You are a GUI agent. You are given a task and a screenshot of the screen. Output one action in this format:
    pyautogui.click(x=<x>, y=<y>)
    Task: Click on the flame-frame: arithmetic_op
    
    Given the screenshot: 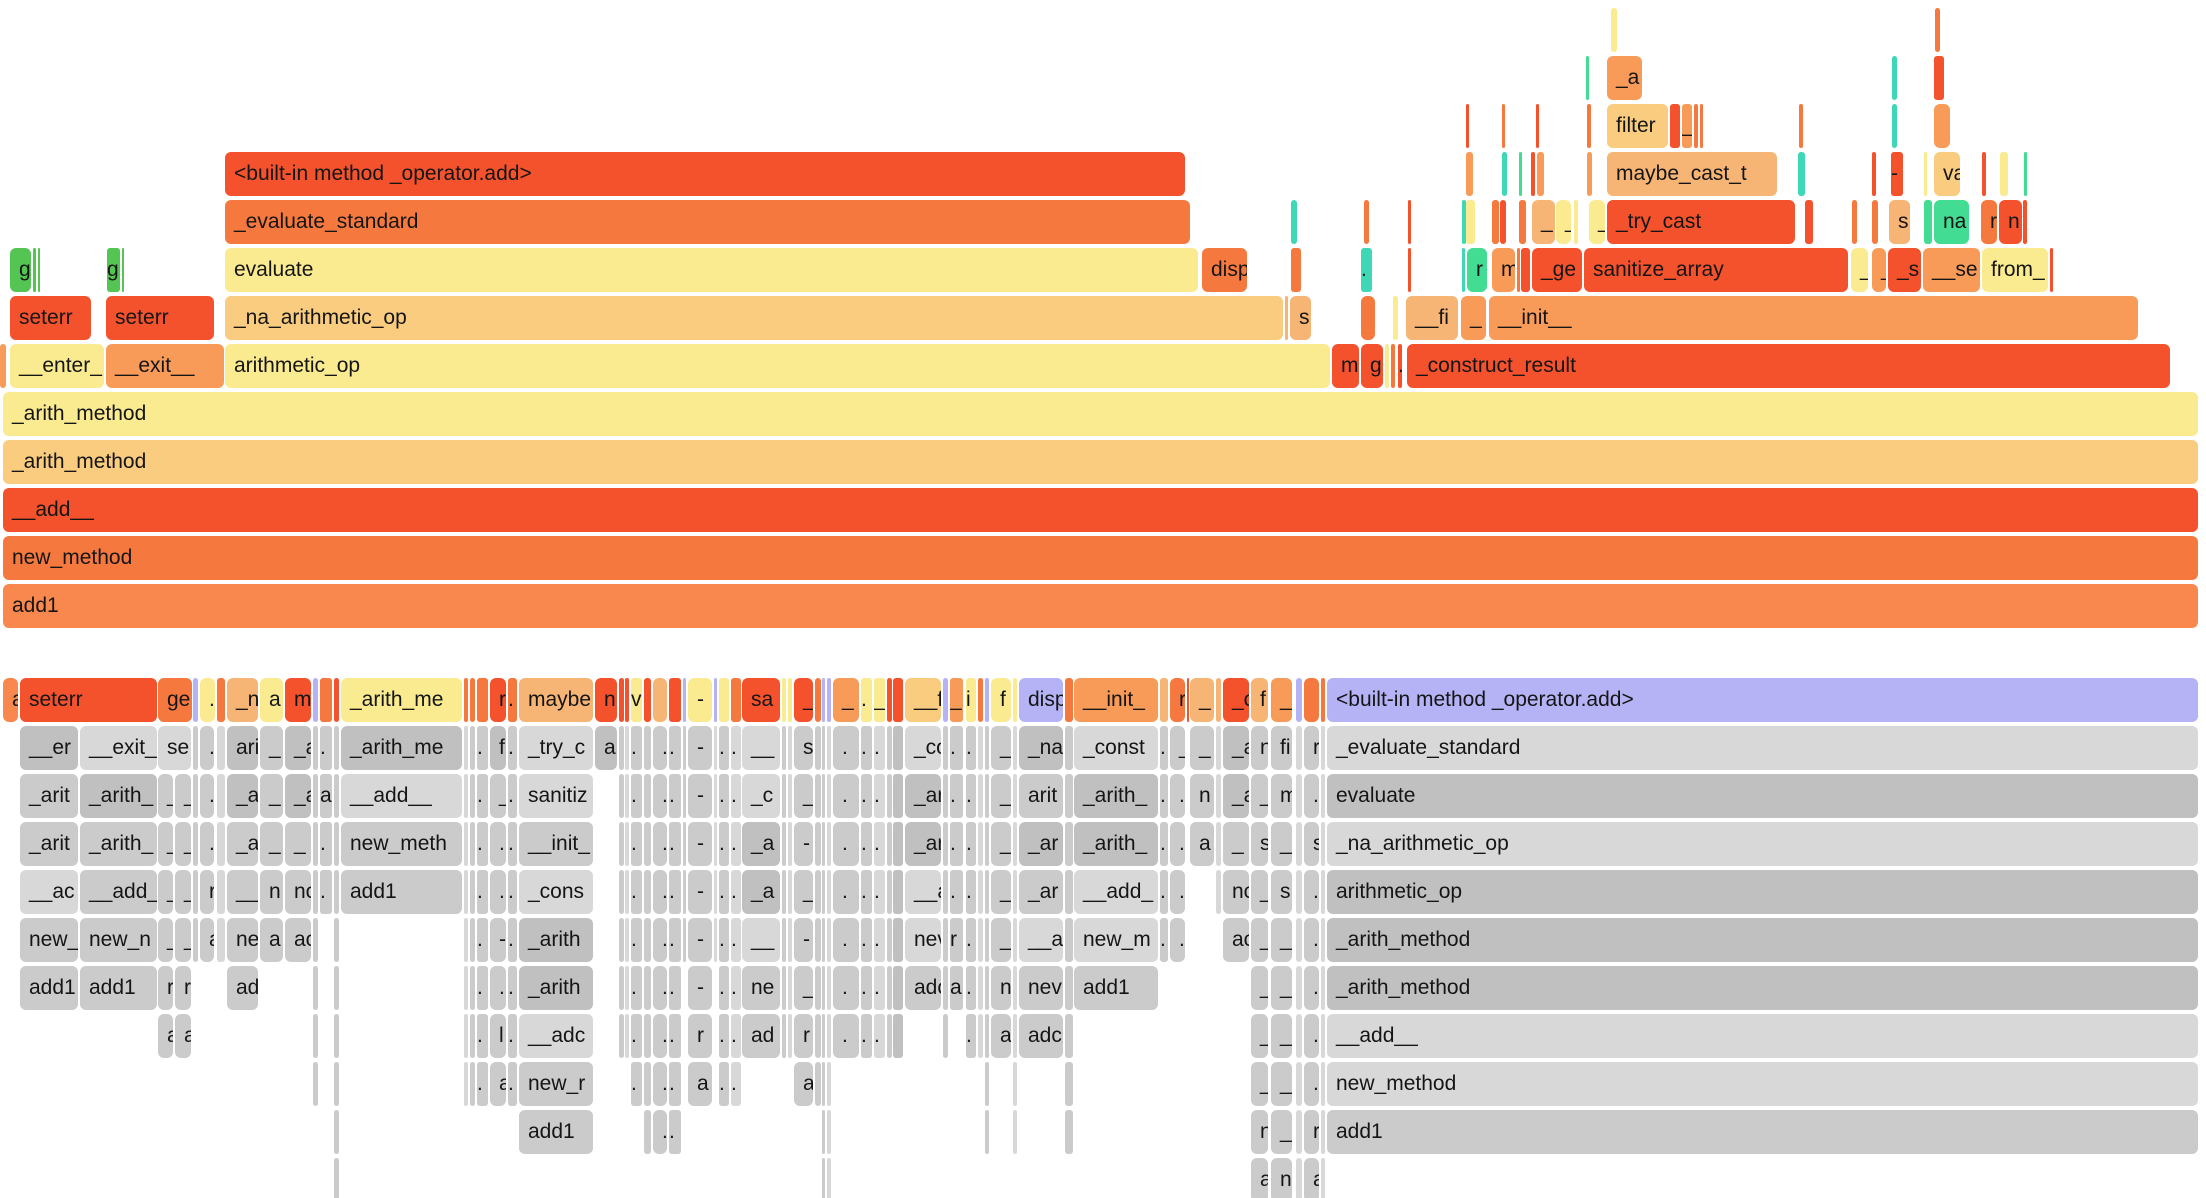 What is the action you would take?
    pyautogui.click(x=1762, y=892)
    